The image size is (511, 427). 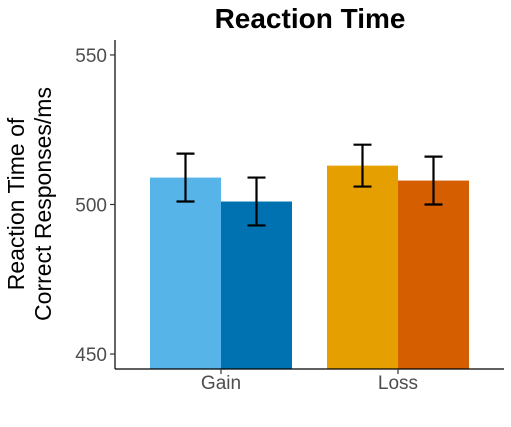 What do you see at coordinates (91, 56) in the screenshot?
I see `y-tick-label-550: 550` at bounding box center [91, 56].